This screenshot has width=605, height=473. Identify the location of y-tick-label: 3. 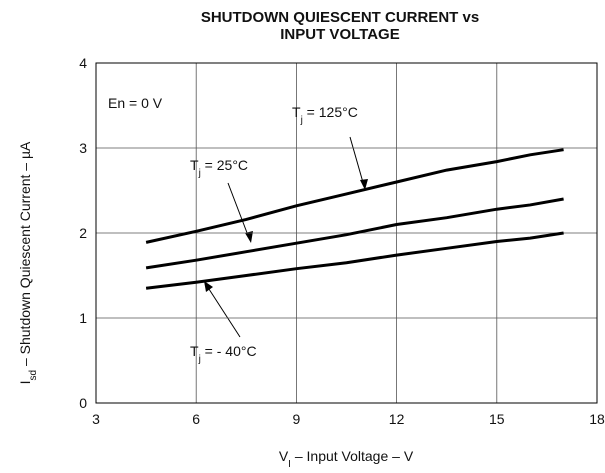
(83, 148).